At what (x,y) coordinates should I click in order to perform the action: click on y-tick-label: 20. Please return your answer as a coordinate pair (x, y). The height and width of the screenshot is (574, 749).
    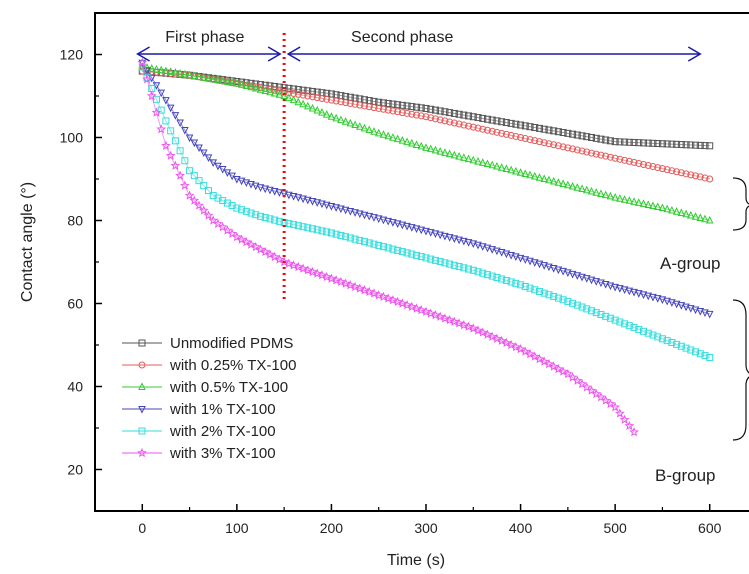
    Looking at the image, I should click on (75, 470).